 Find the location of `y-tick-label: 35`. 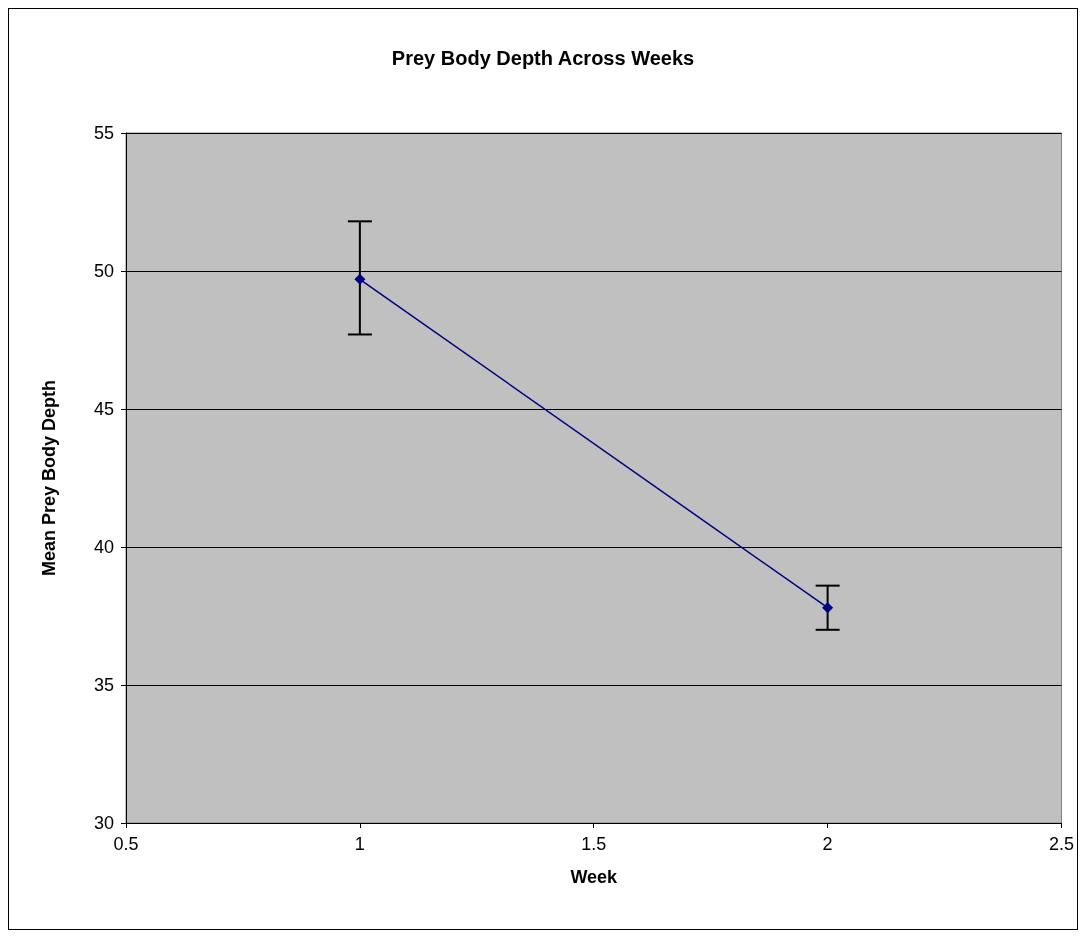

y-tick-label: 35 is located at coordinates (103, 685).